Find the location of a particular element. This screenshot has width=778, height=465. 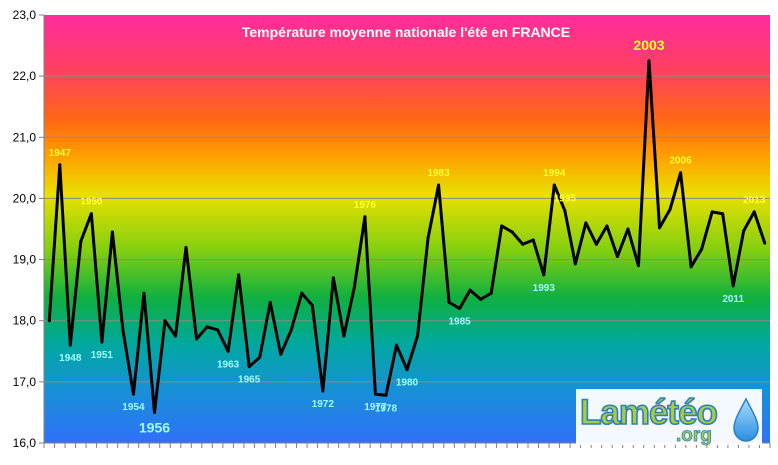

year-annotation-label: 1995 is located at coordinates (565, 199).